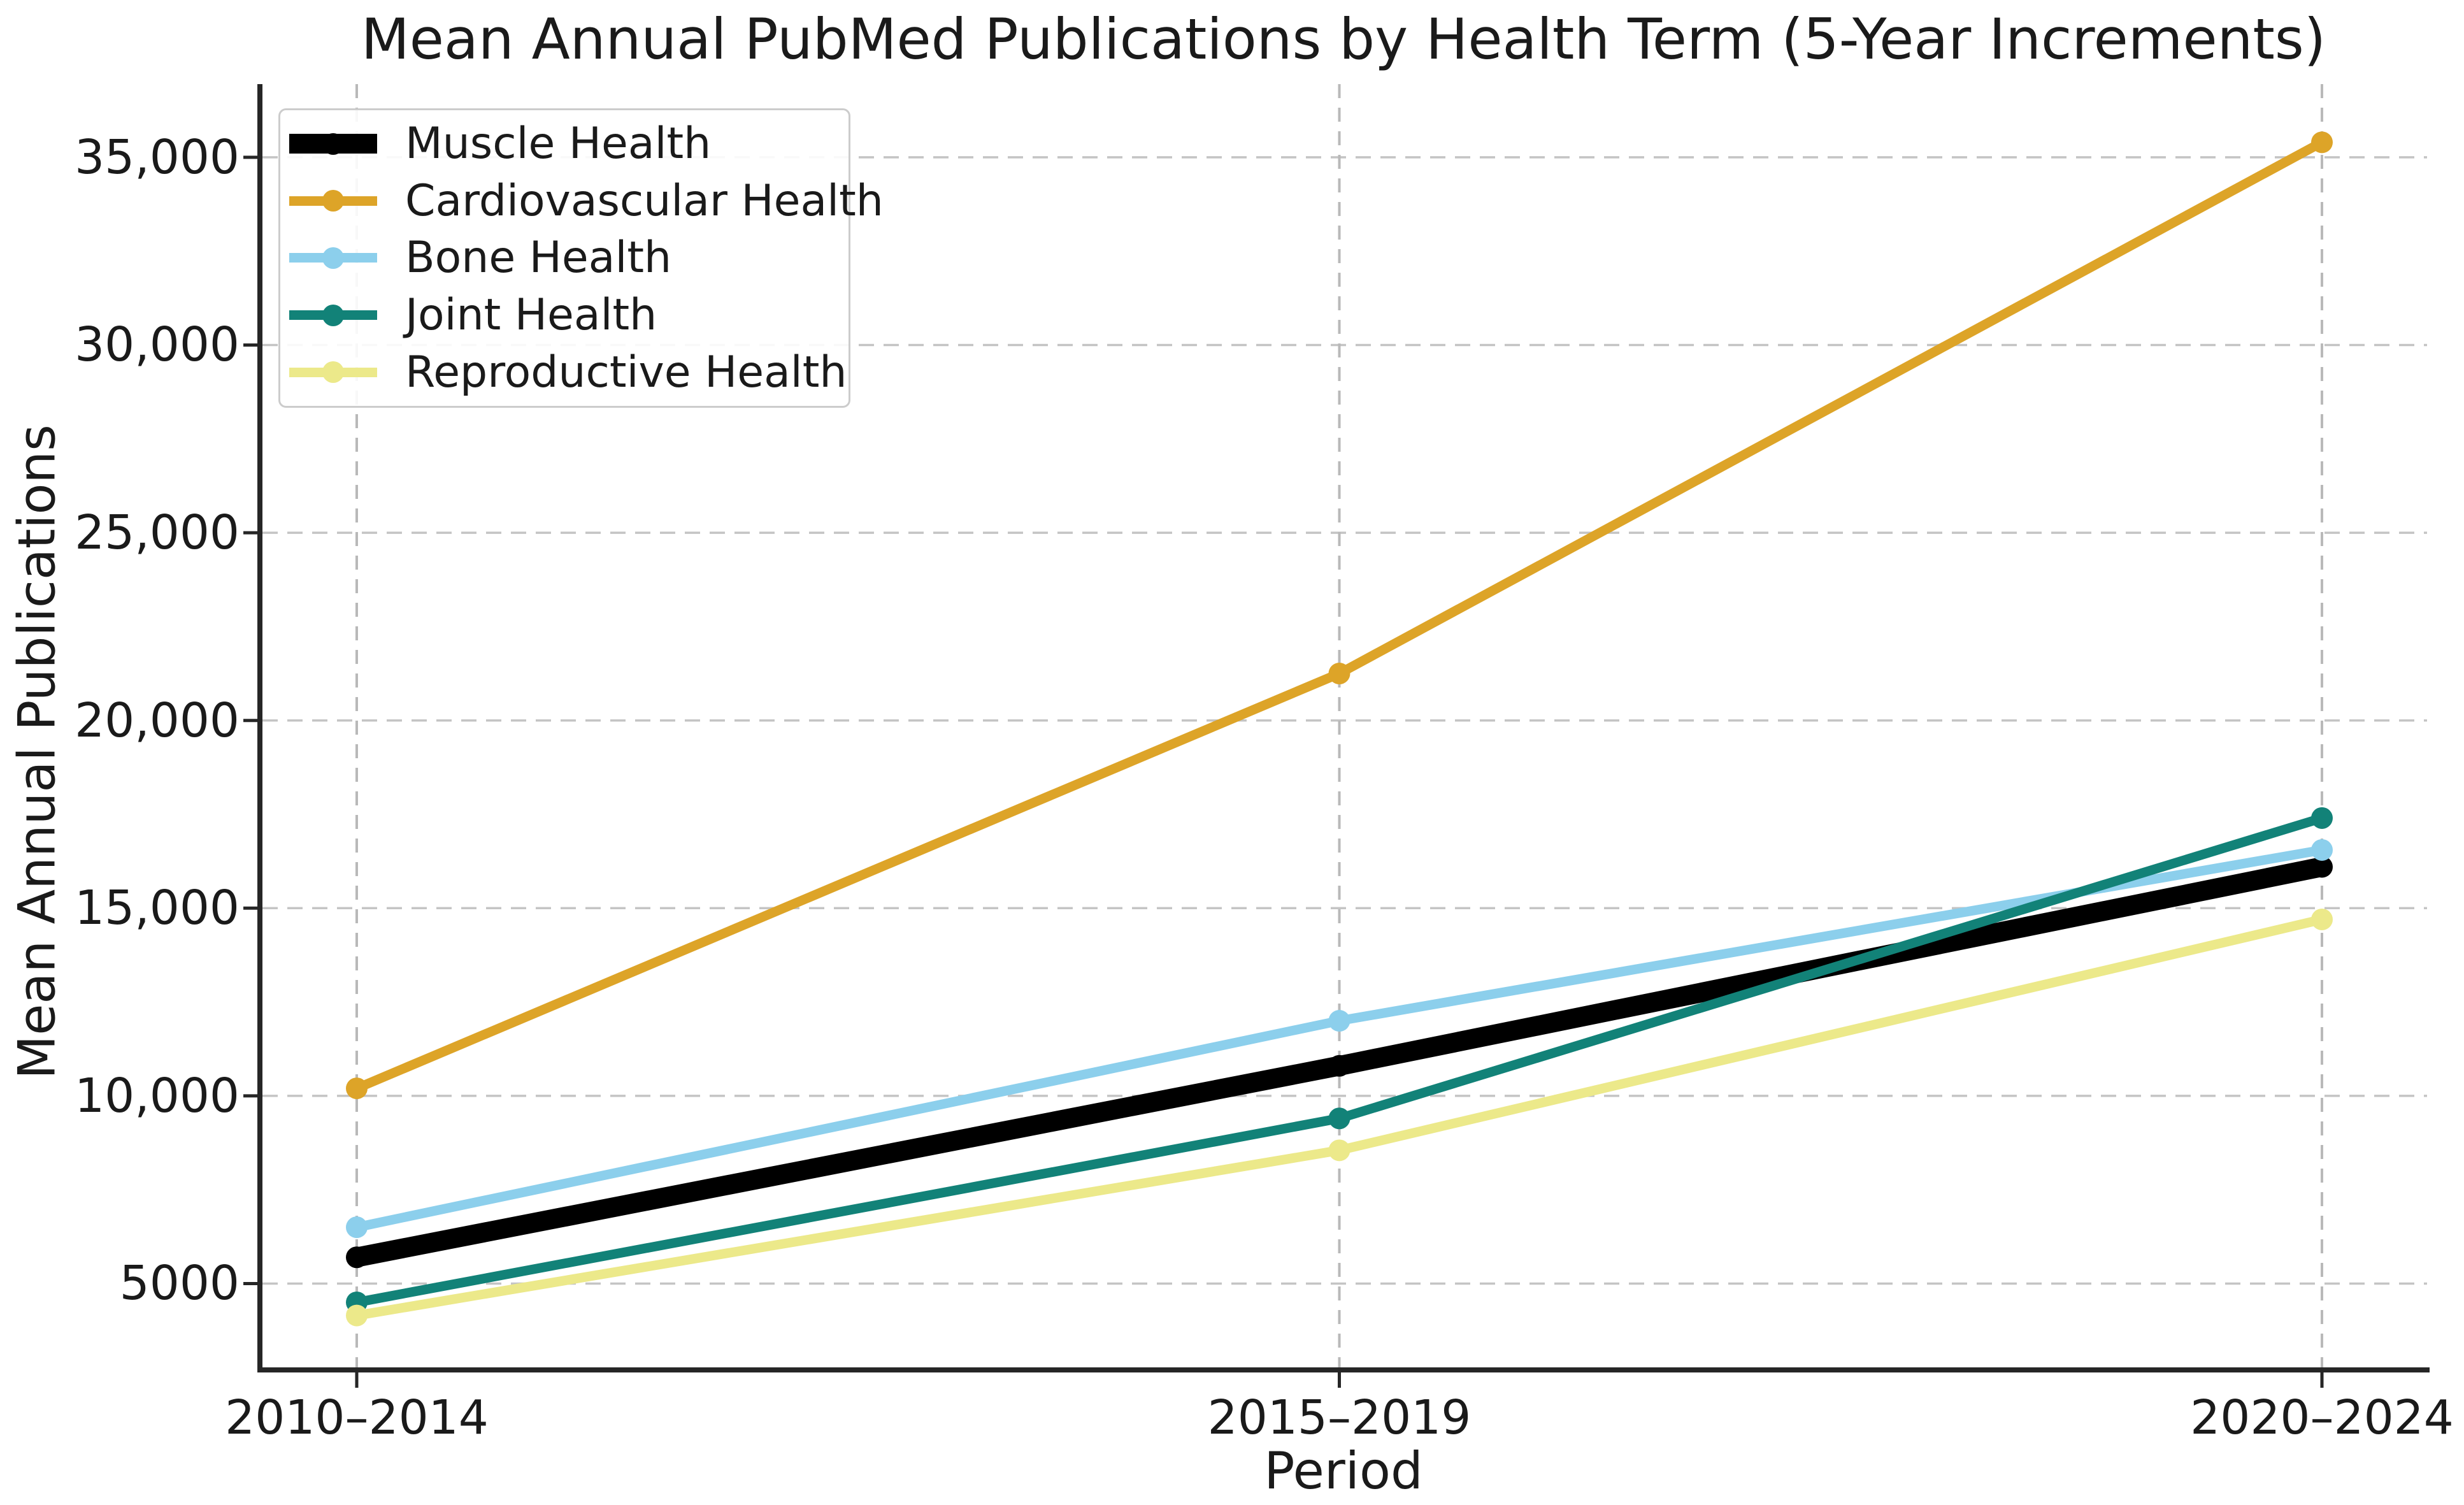  I want to click on legend-item-label: Muscle Health, so click(558, 144).